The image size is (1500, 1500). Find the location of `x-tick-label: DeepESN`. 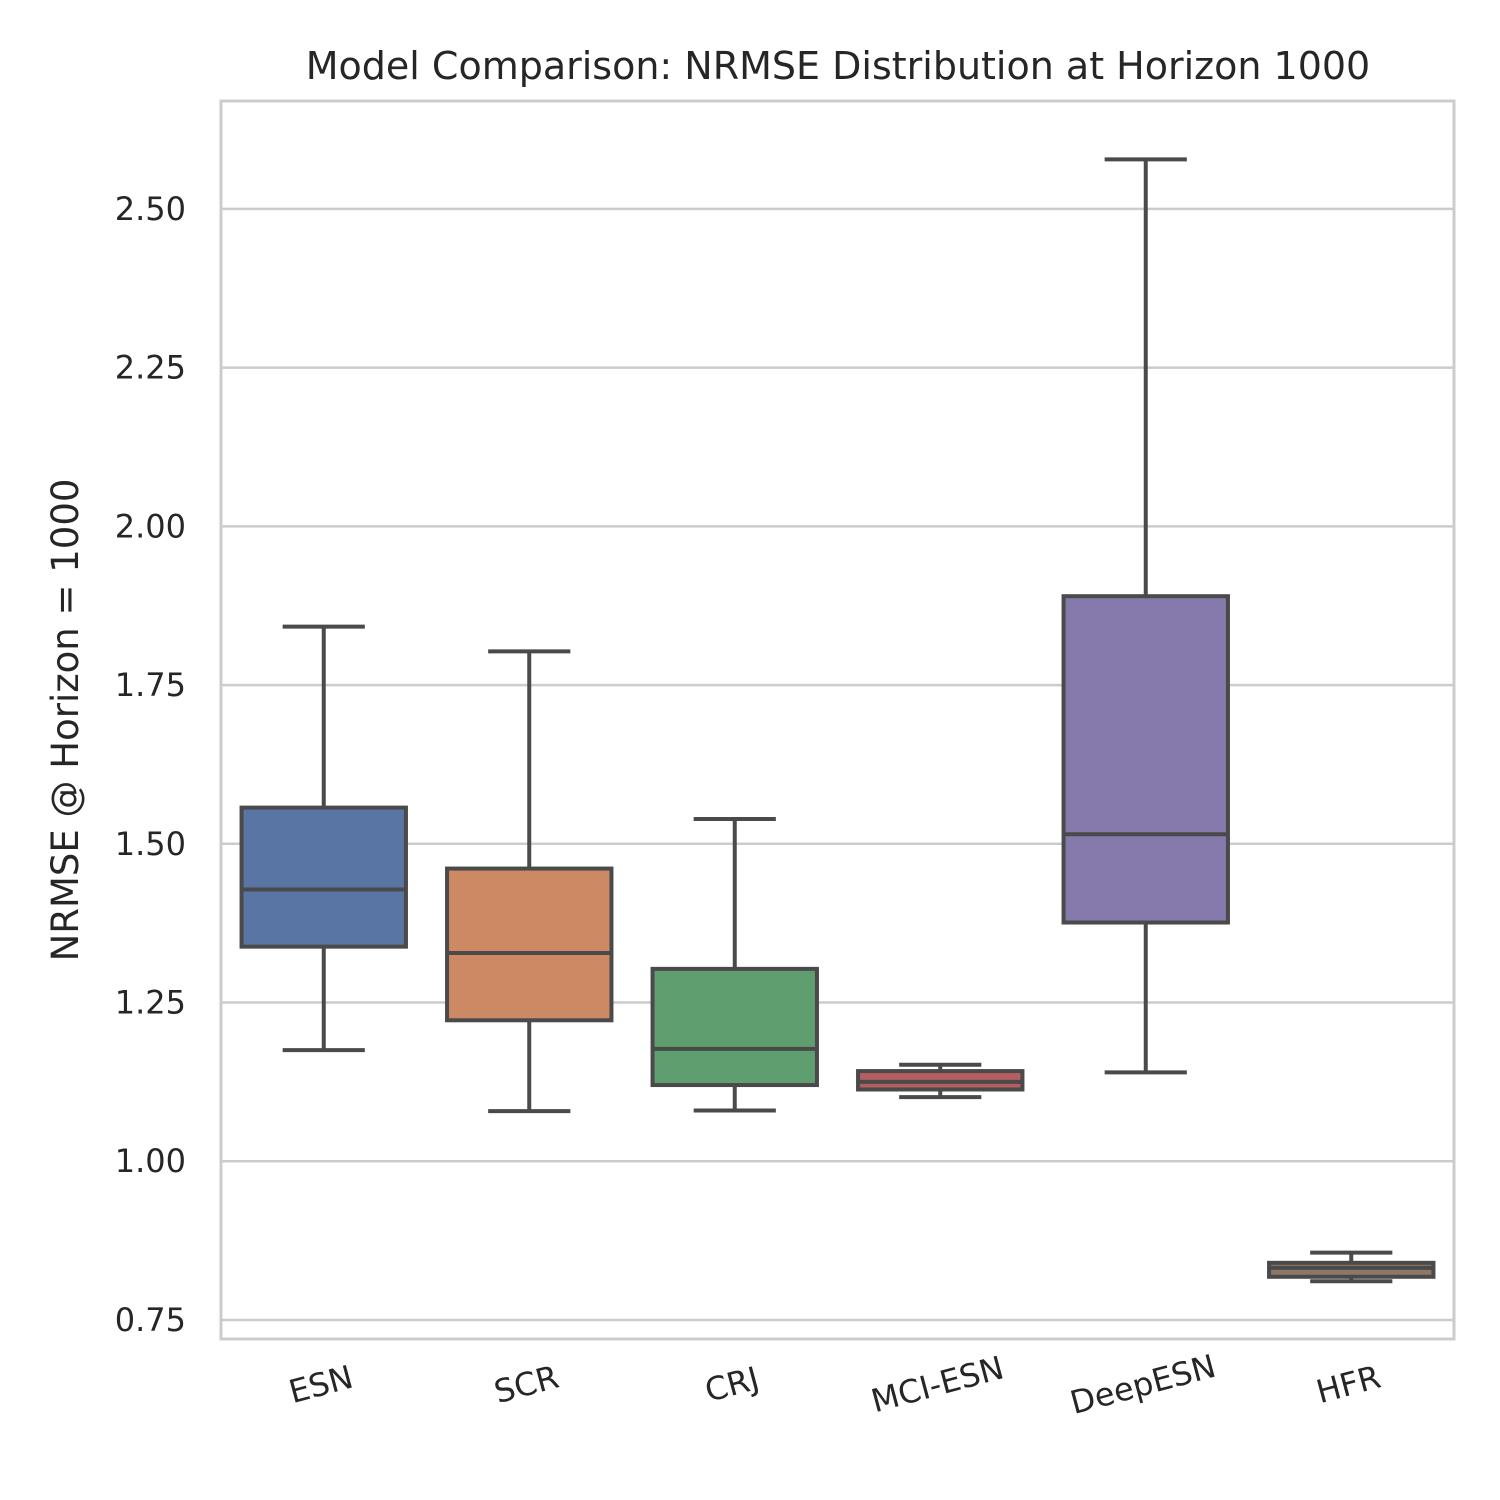

x-tick-label: DeepESN is located at coordinates (1143, 1384).